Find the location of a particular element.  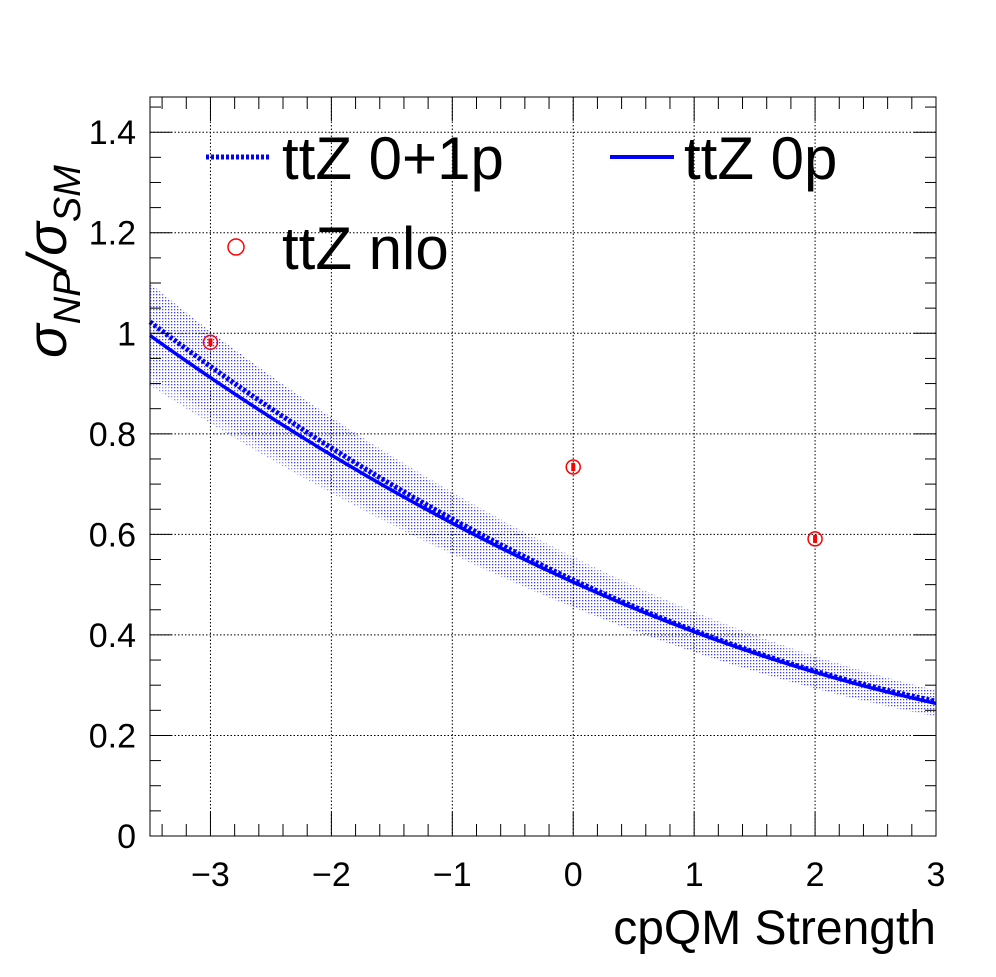

legend-item: ttZ nlo is located at coordinates (338, 248).